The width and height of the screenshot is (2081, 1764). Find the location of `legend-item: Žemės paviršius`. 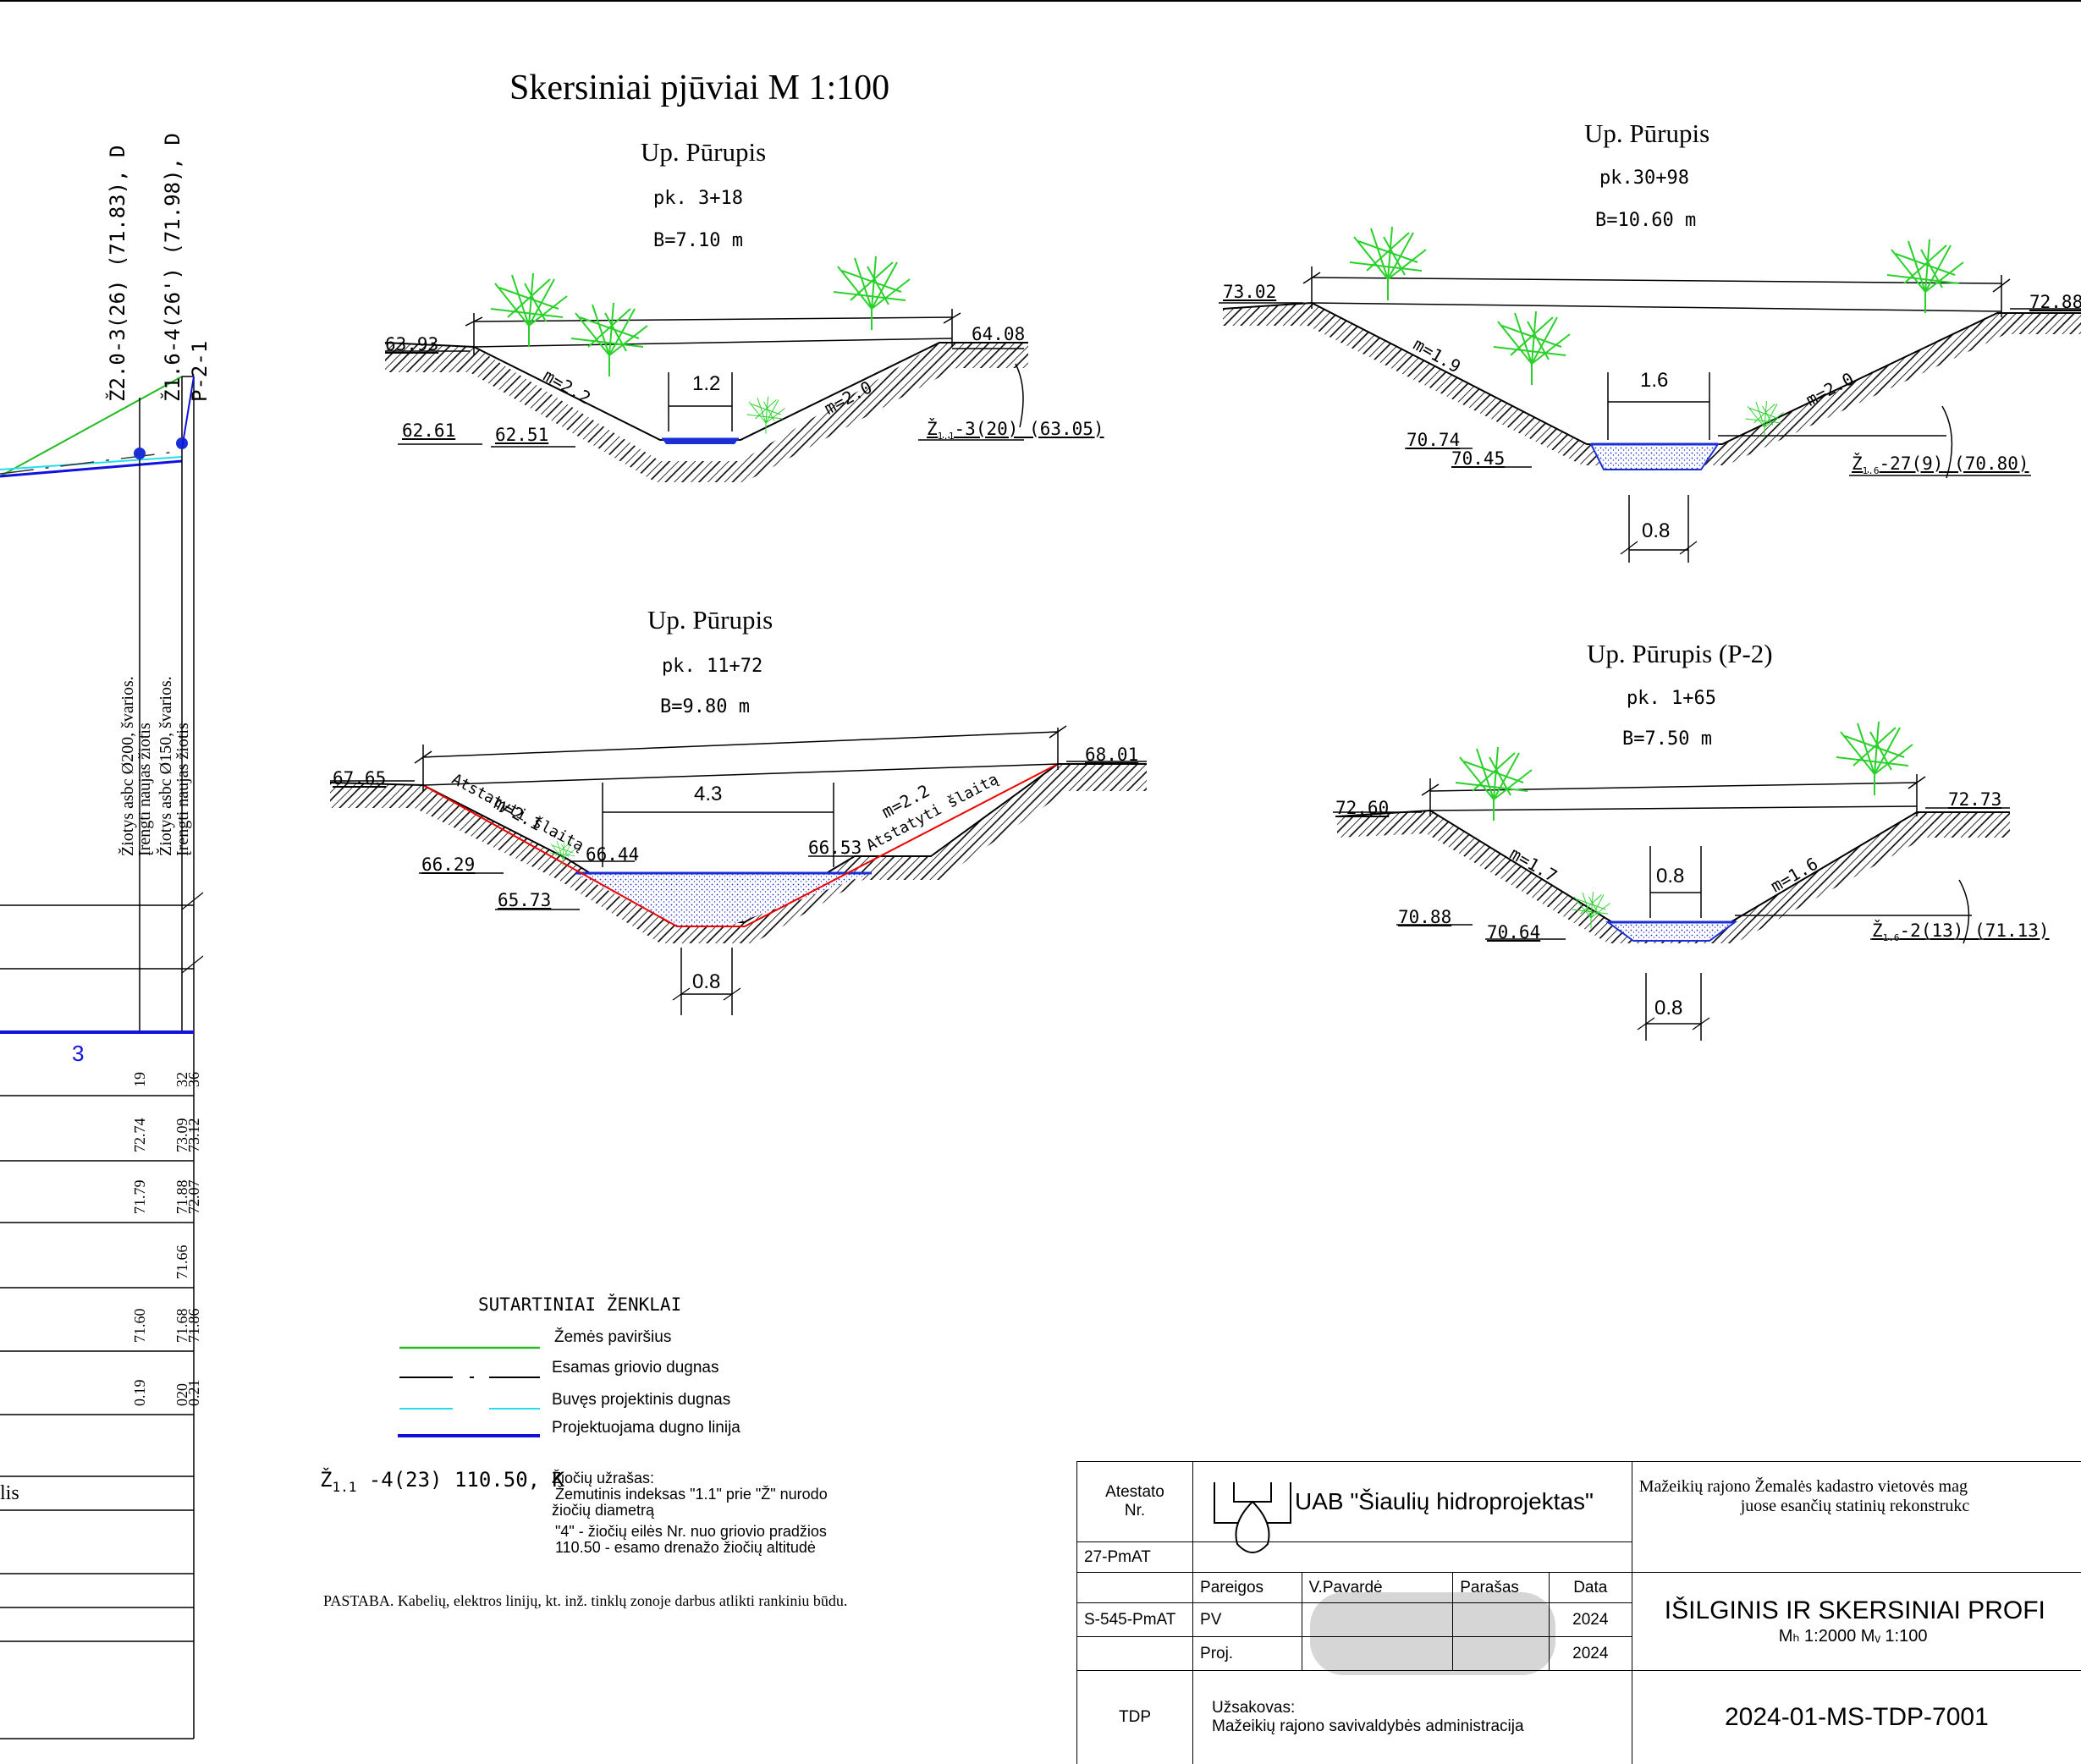

legend-item: Žemės paviršius is located at coordinates (613, 1337).